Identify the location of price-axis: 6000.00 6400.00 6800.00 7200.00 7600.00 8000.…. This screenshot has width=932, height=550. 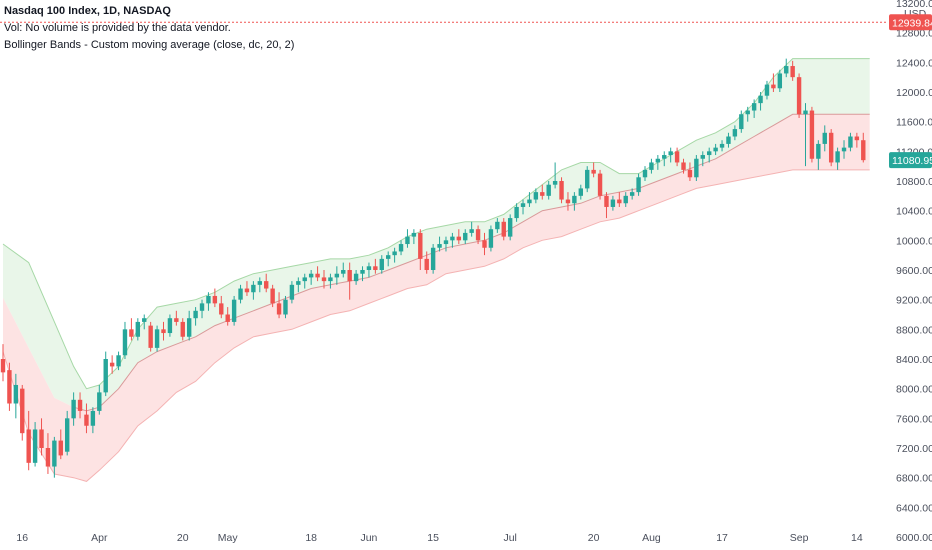
(909, 275).